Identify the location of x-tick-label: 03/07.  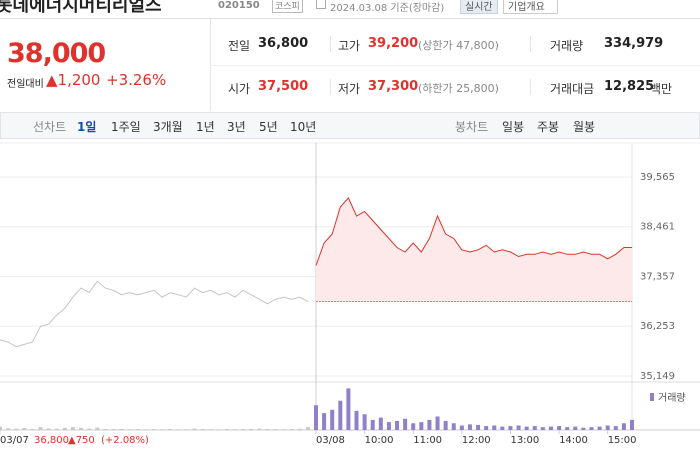
(14, 440).